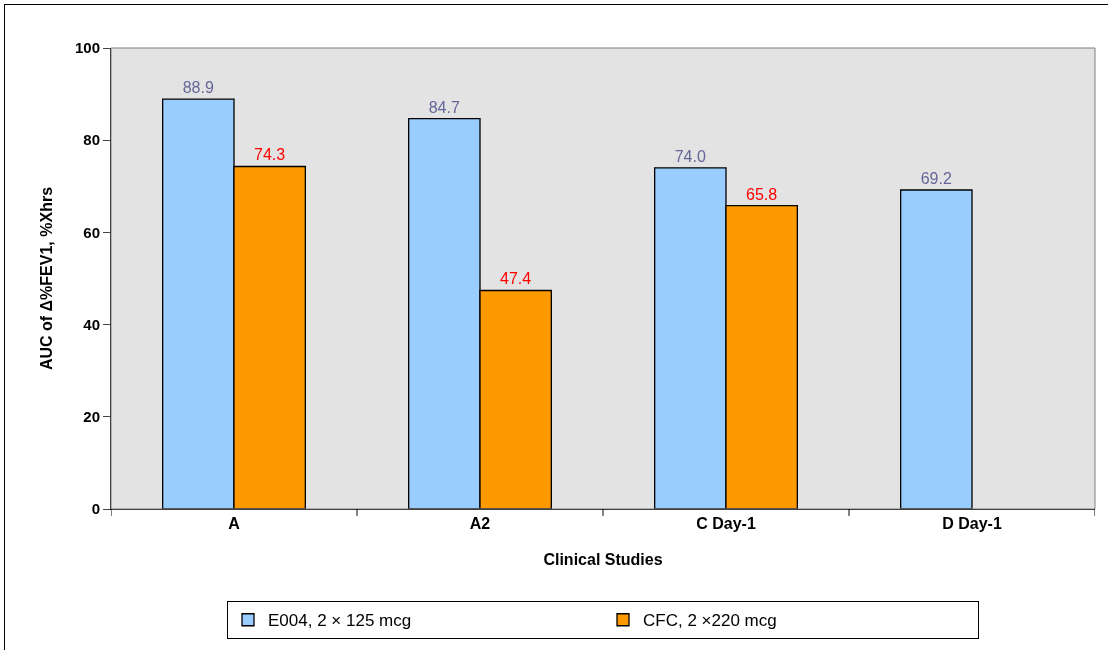 Image resolution: width=1114 pixels, height=656 pixels. What do you see at coordinates (95, 509) in the screenshot?
I see `y-tick-label: 0` at bounding box center [95, 509].